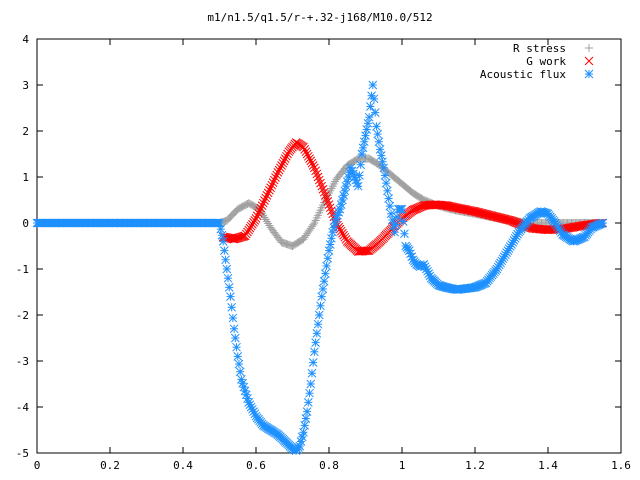 The height and width of the screenshot is (480, 640). Describe the element at coordinates (523, 74) in the screenshot. I see `legend-label: Acoustic flux` at that location.